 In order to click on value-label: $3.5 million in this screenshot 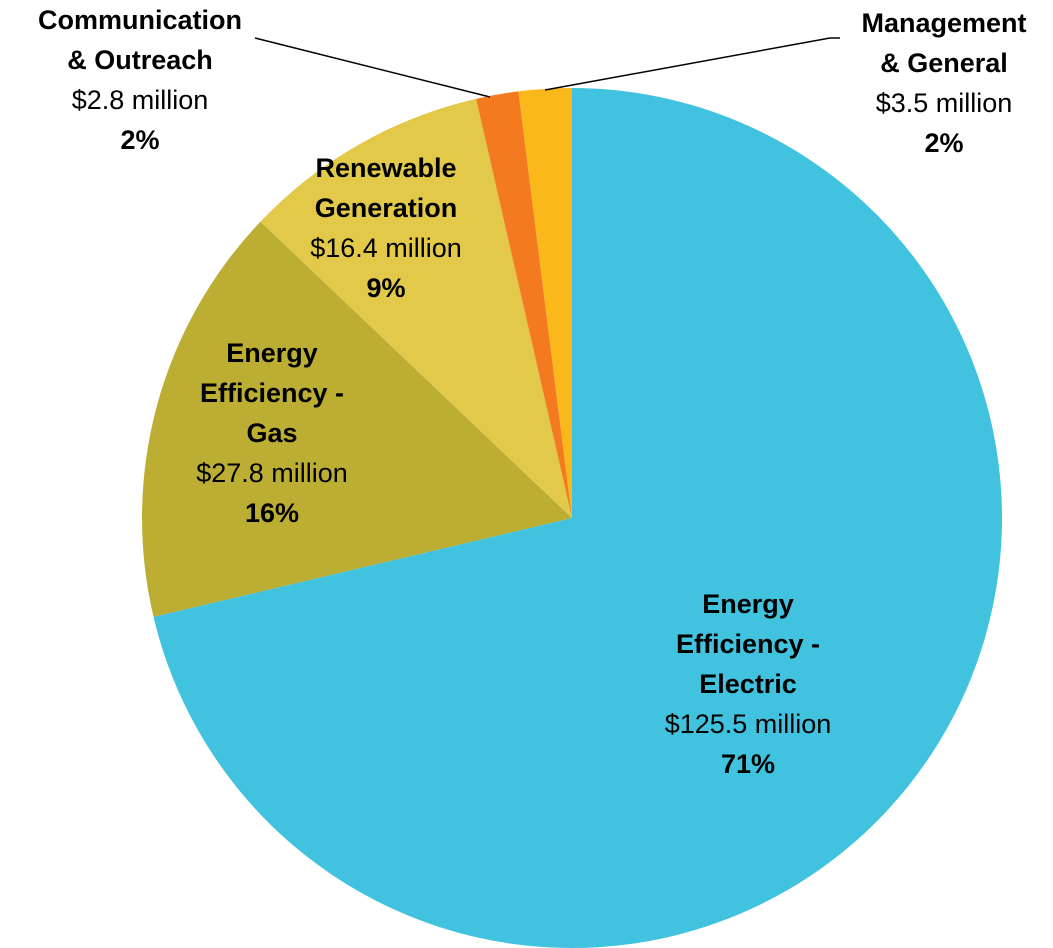, I will do `click(944, 103)`.